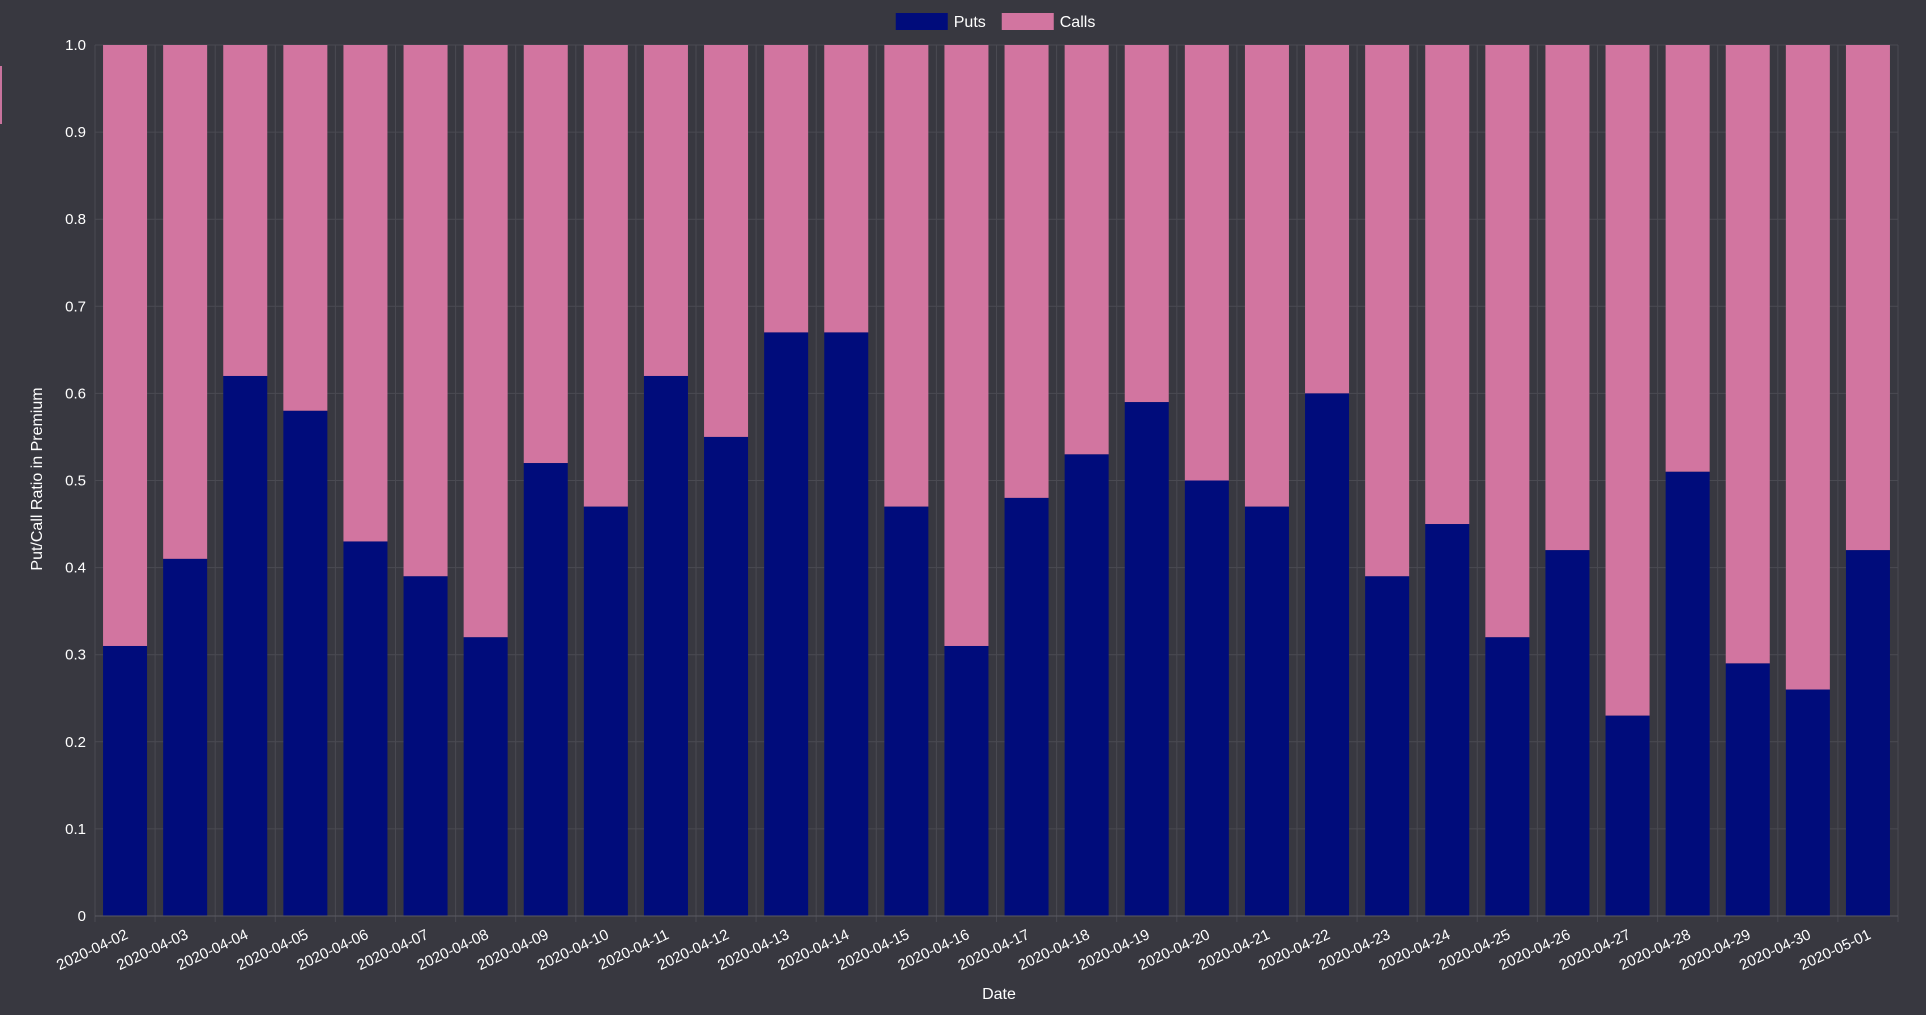 The image size is (1926, 1015). What do you see at coordinates (75, 45) in the screenshot?
I see `y-tick-label: 1.0` at bounding box center [75, 45].